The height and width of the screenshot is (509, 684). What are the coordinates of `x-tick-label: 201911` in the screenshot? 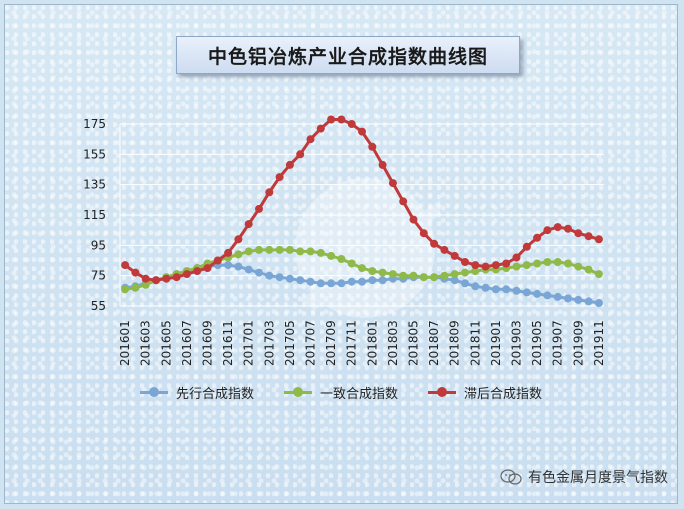 It's located at (599, 343).